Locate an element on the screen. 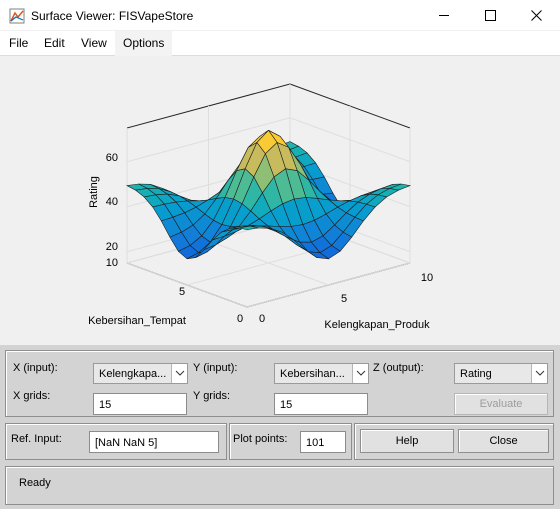 This screenshot has width=560, height=509. x-tick-5: 5 is located at coordinates (344, 299).